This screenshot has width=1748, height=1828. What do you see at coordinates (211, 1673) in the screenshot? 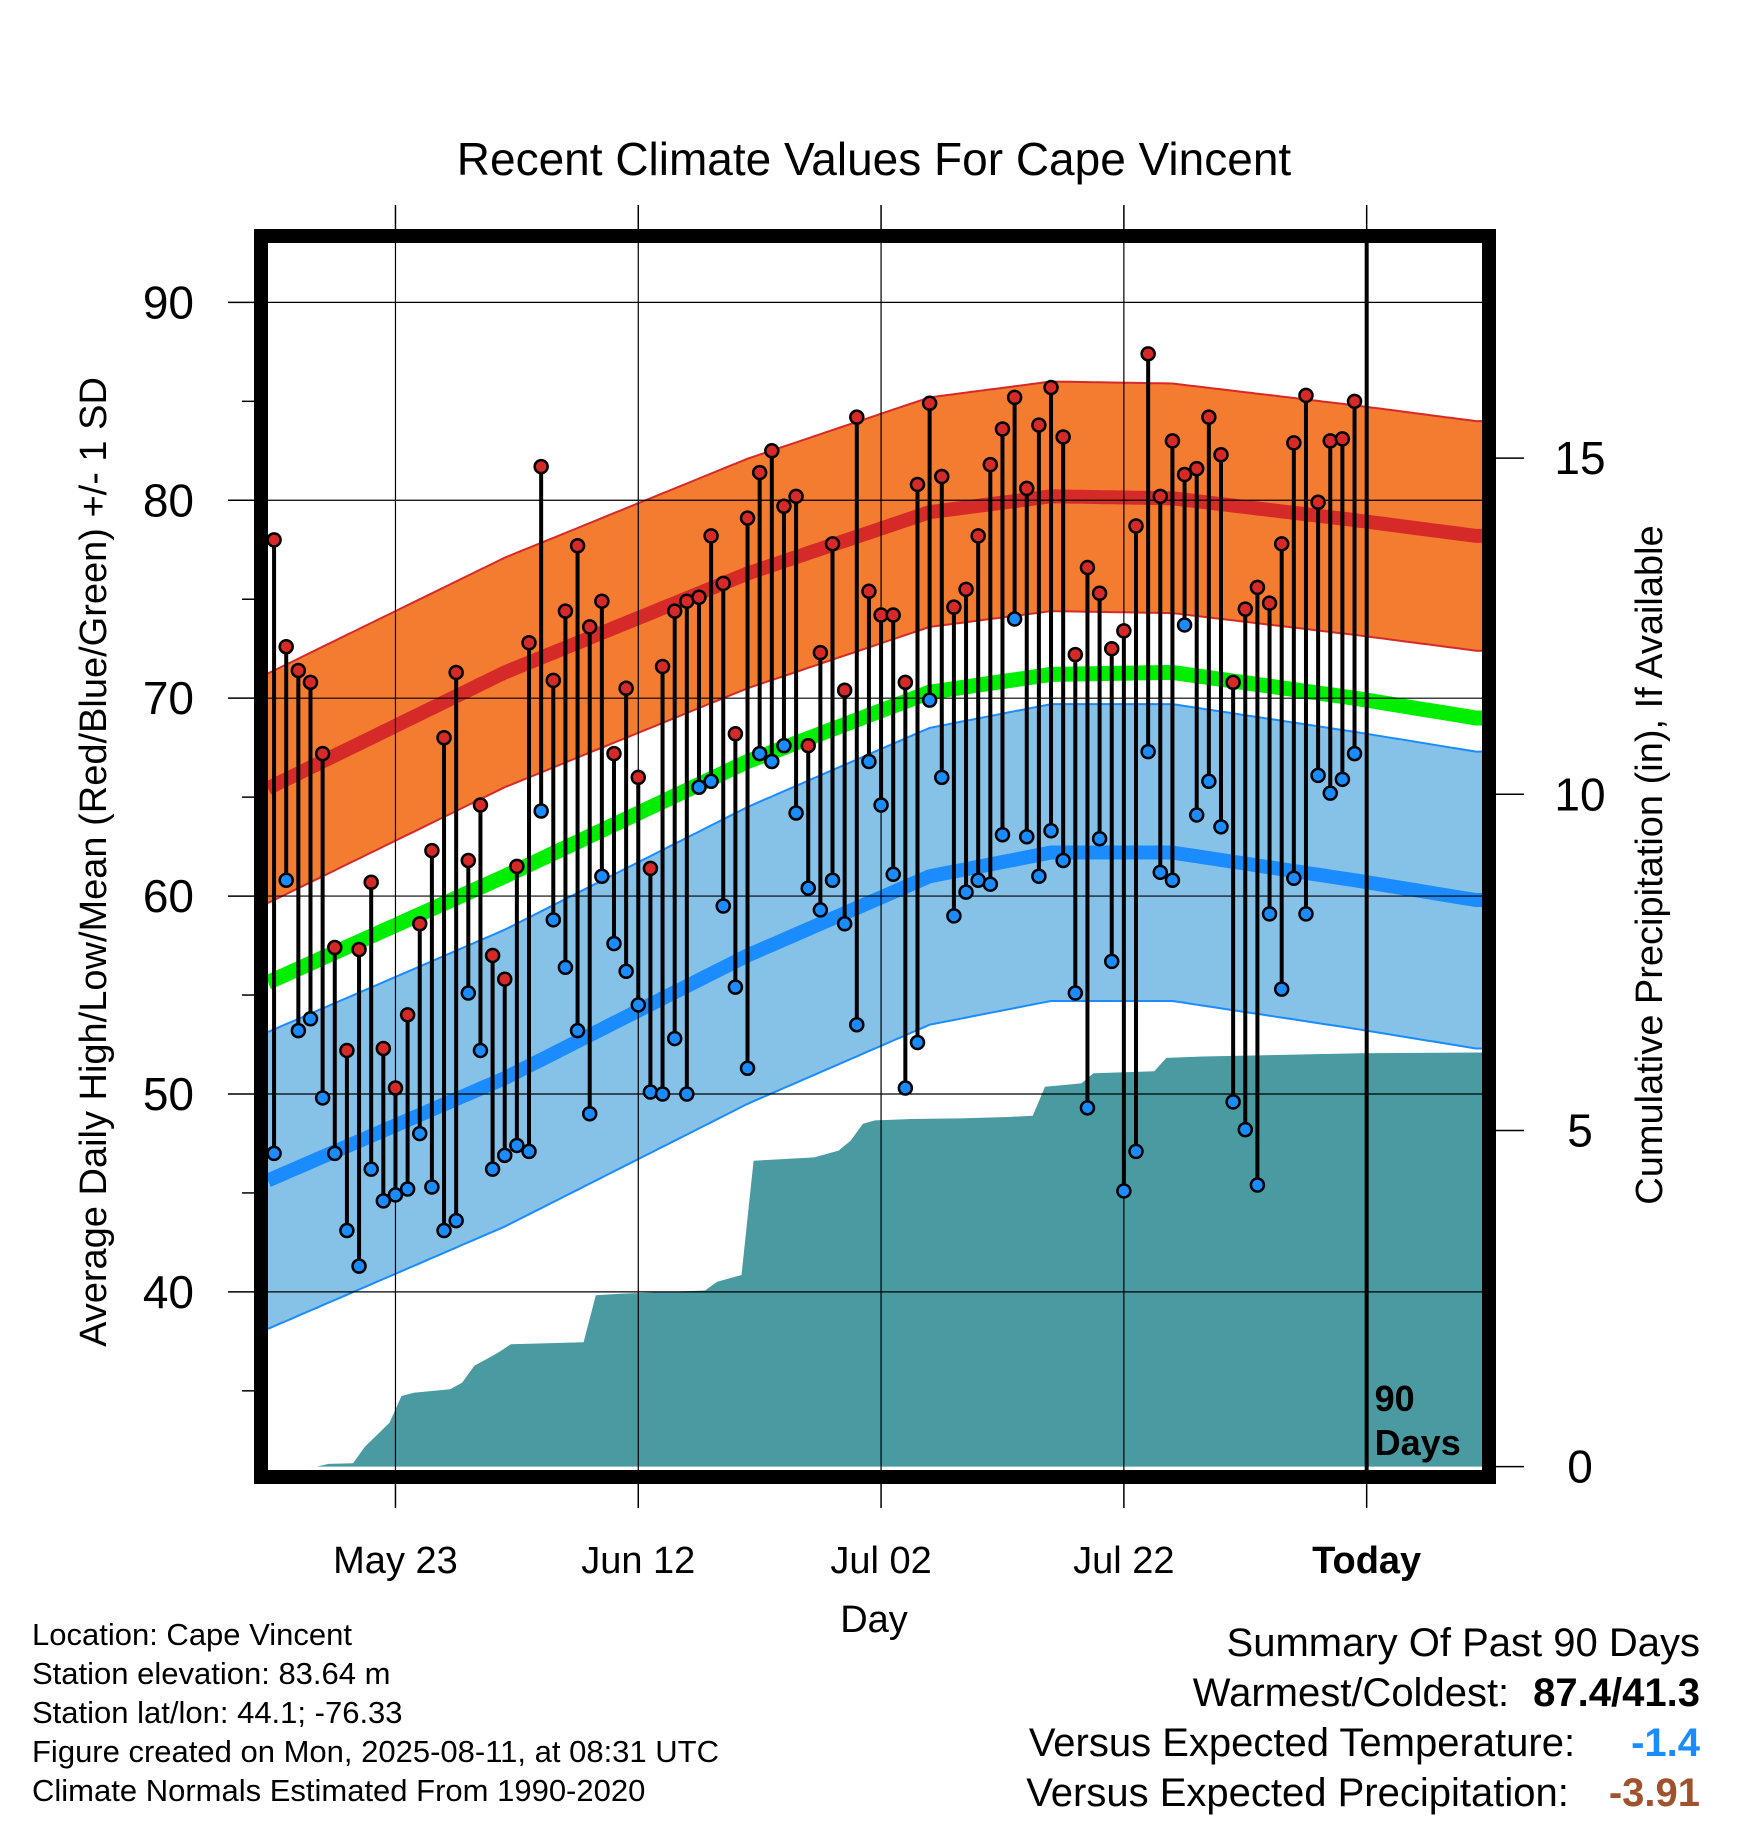
I see `elevation-text: Station elevation: 83.64 m` at bounding box center [211, 1673].